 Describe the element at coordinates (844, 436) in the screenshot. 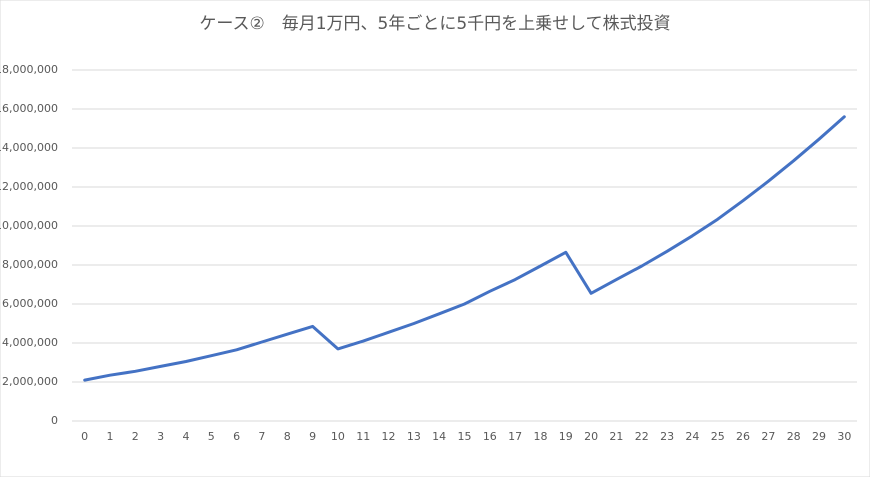

I see `x-tick-label: 30` at that location.